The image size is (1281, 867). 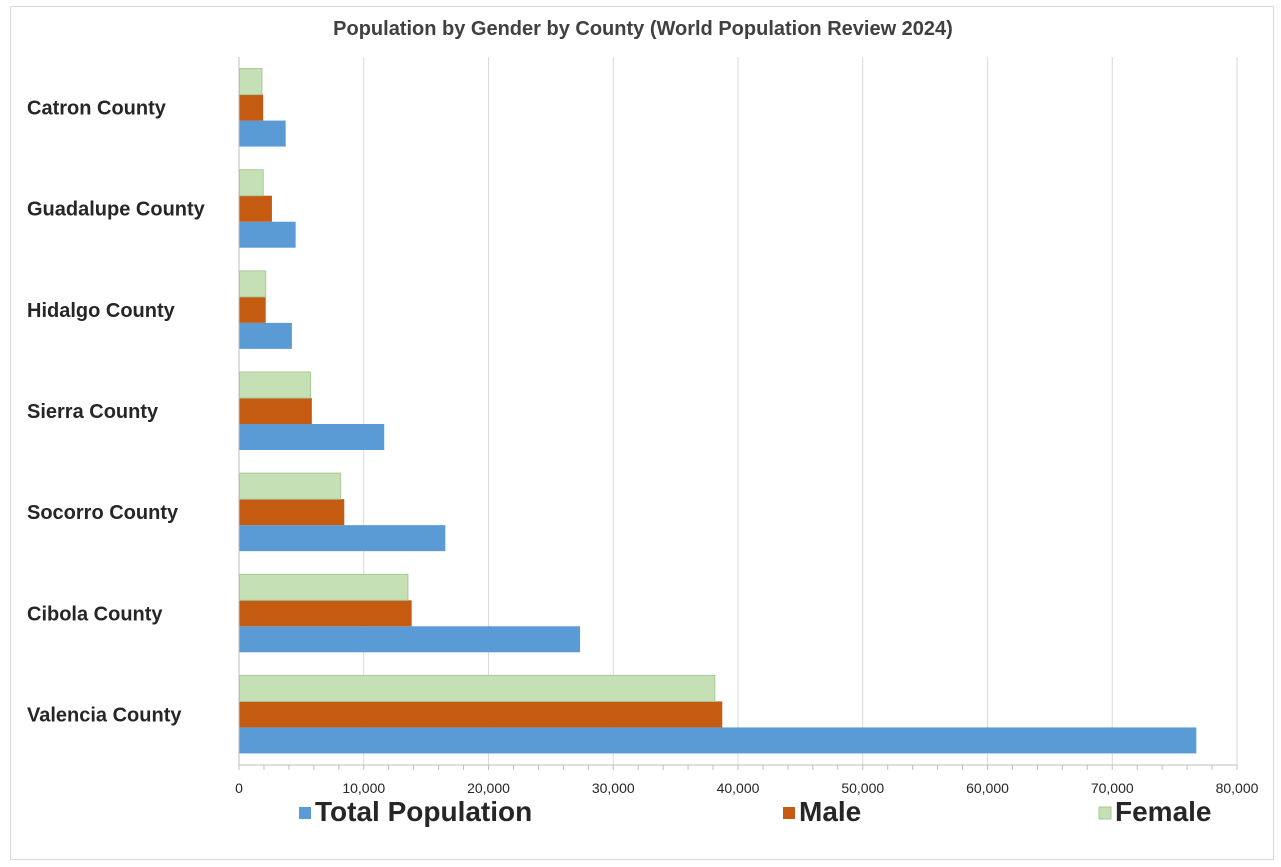 I want to click on legend-label: Male, so click(x=830, y=811).